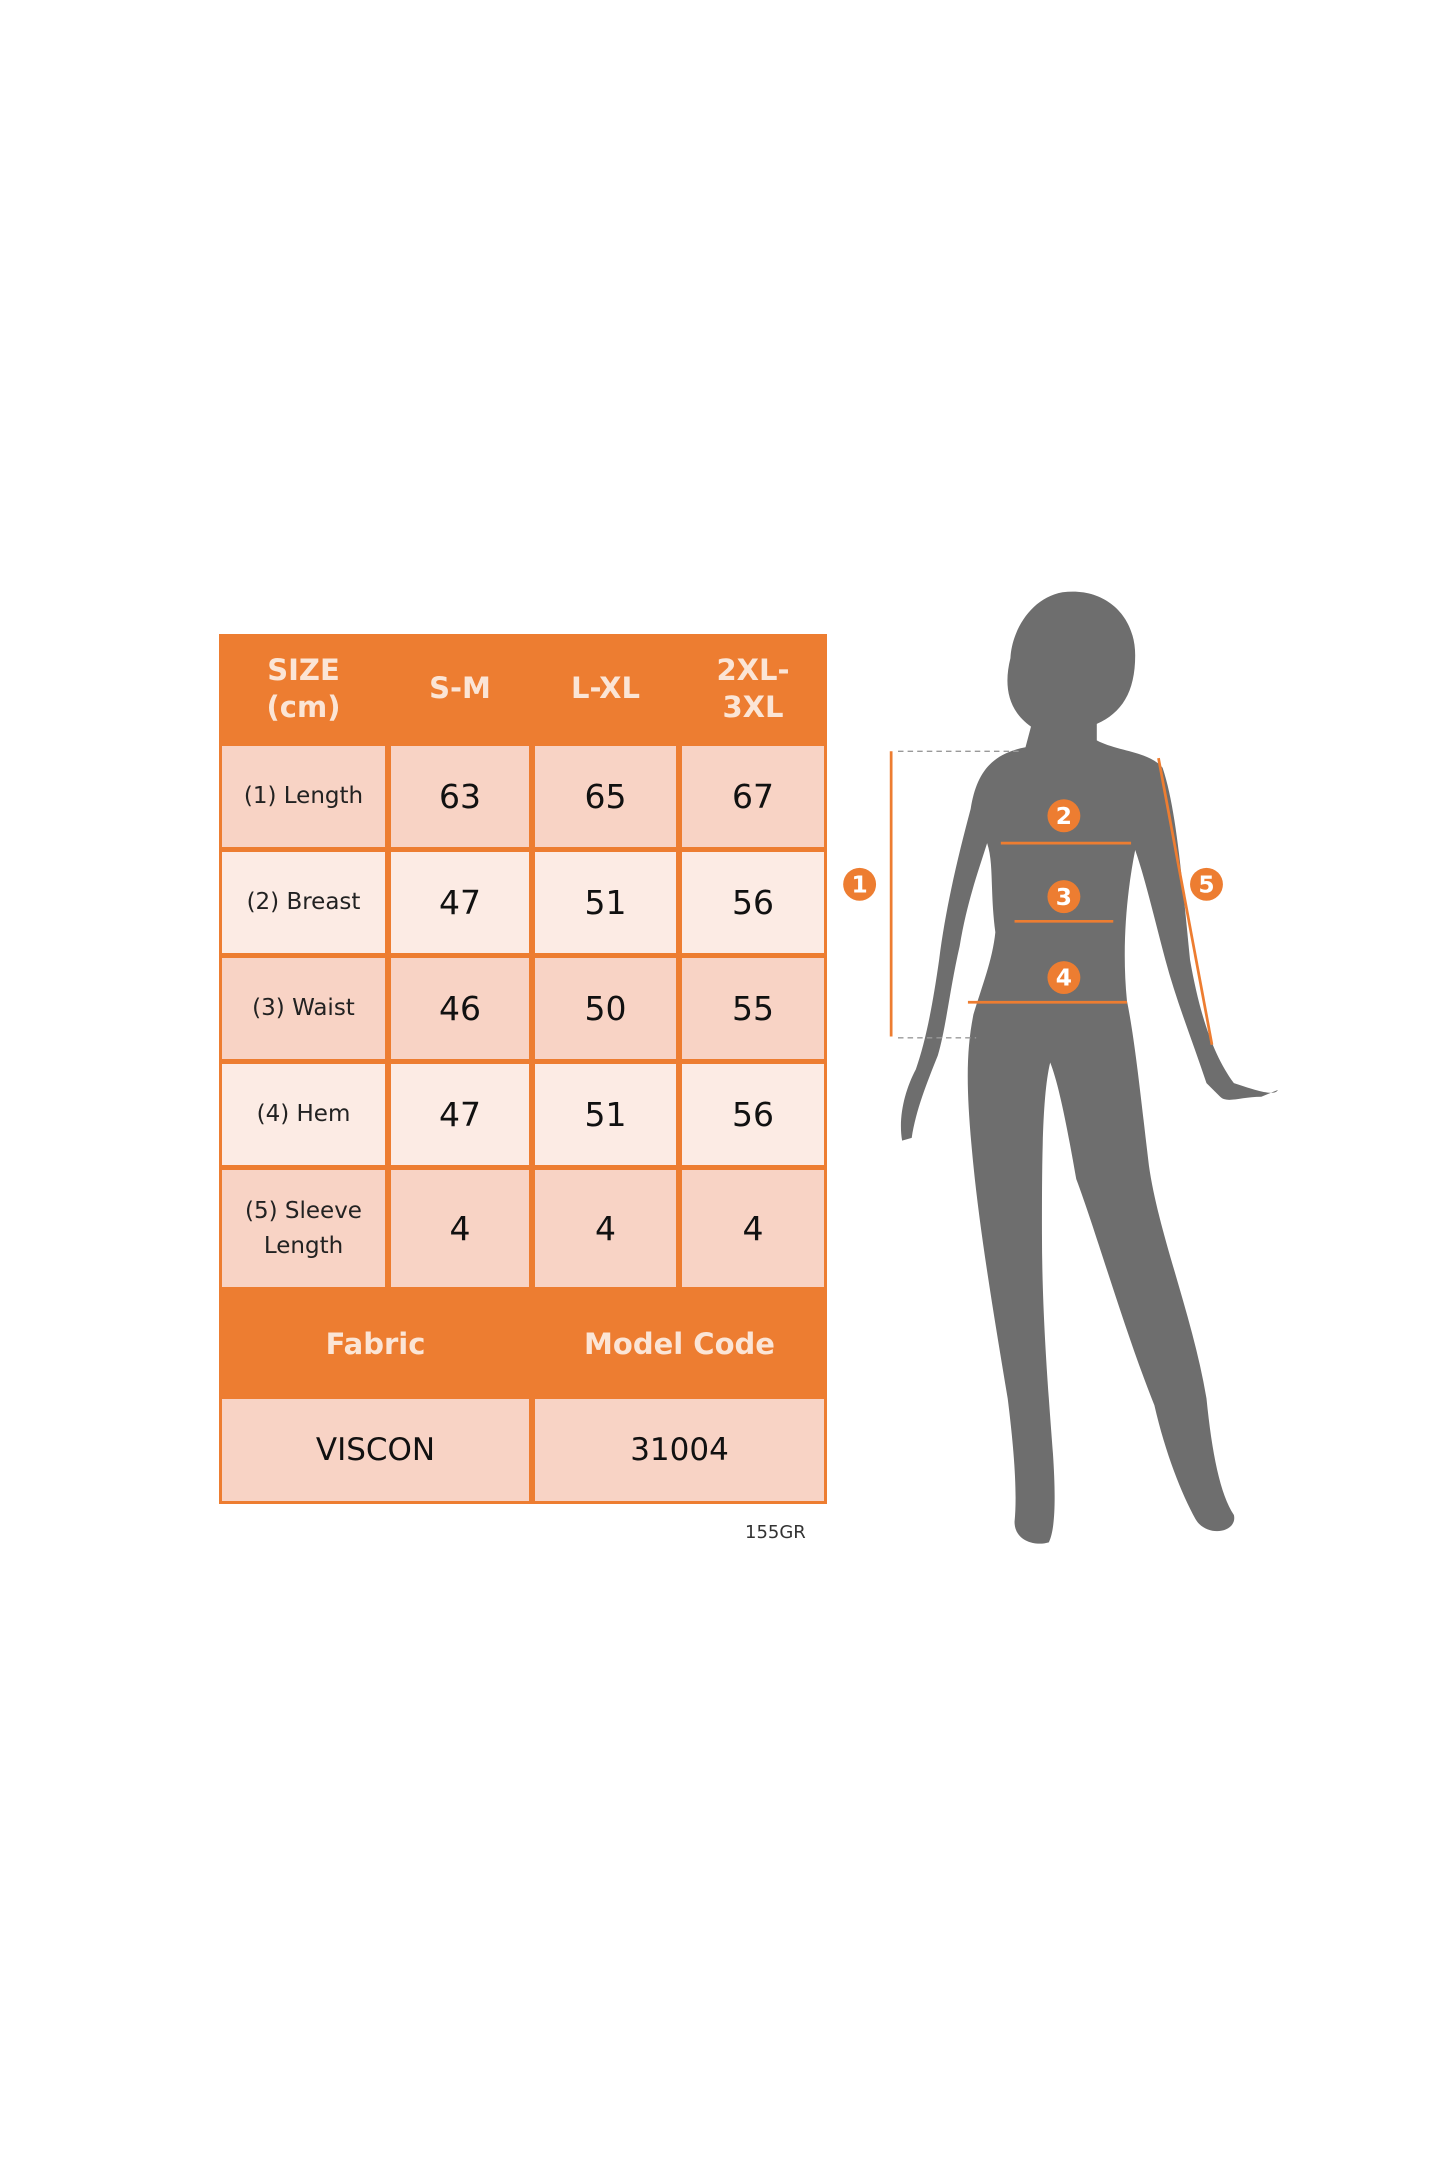 The width and height of the screenshot is (1440, 2160). I want to click on size-value: 46, so click(460, 1008).